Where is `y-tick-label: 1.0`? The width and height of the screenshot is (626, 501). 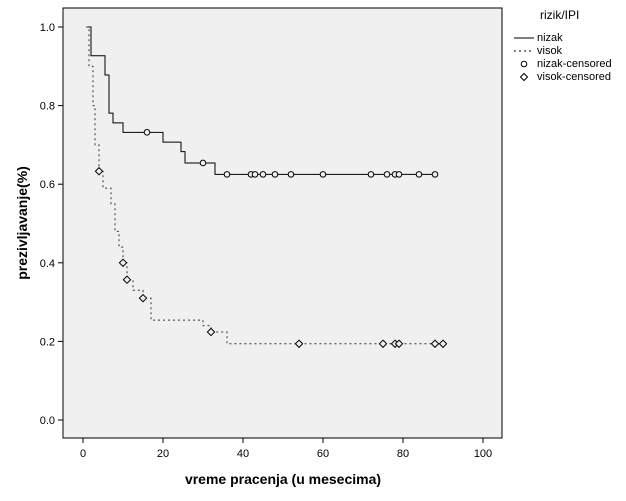 y-tick-label: 1.0 is located at coordinates (47, 28).